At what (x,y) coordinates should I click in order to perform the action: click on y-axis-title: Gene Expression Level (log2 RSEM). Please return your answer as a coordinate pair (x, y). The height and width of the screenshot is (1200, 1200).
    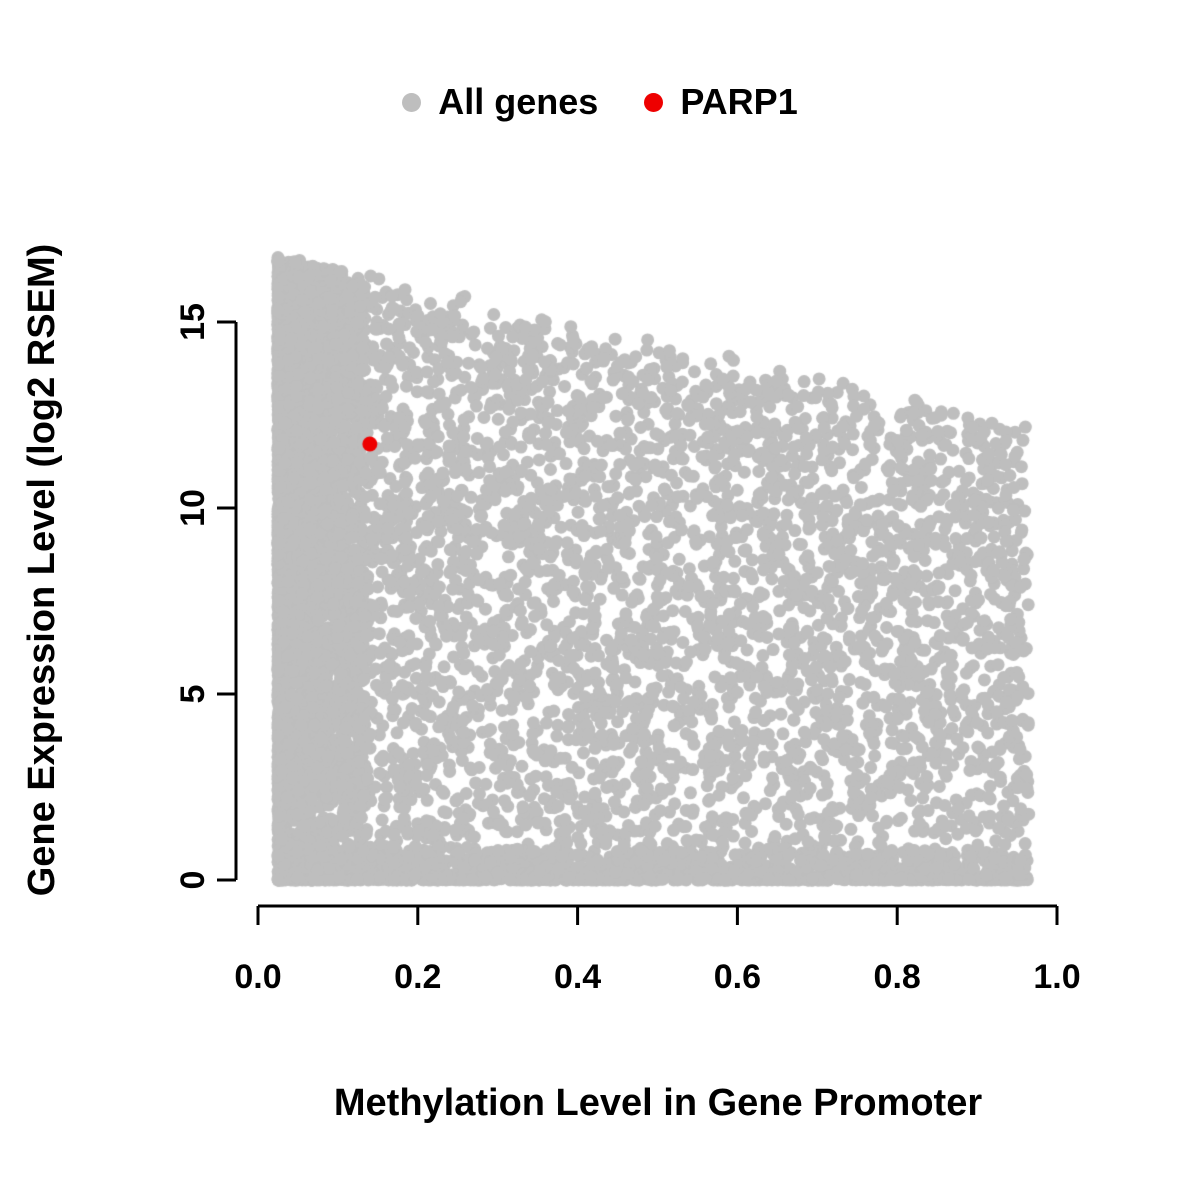
    Looking at the image, I should click on (42, 570).